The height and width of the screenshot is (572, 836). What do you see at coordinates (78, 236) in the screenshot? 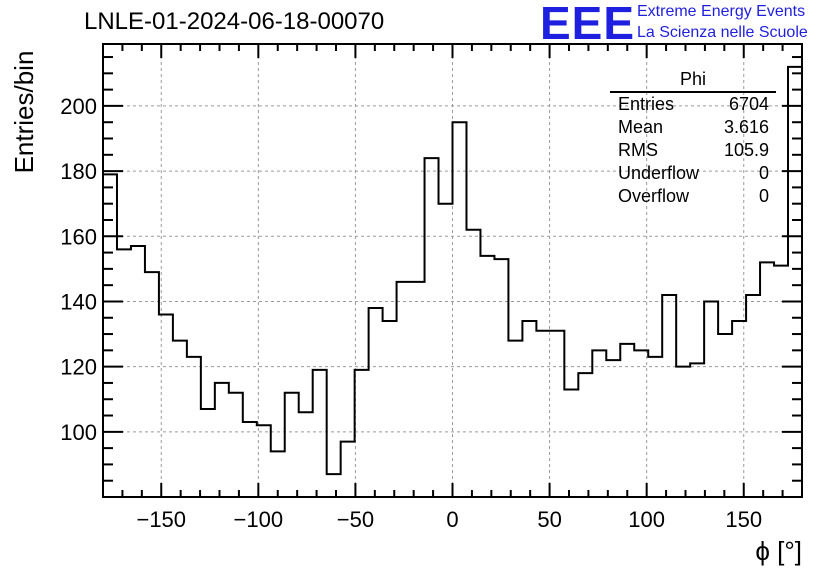
I see `y-tick-label: 160` at bounding box center [78, 236].